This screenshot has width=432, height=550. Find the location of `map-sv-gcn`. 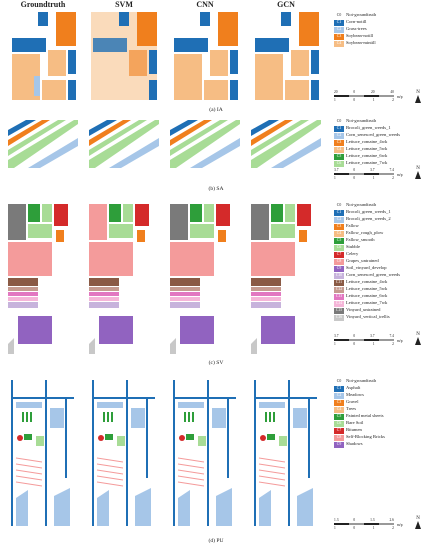

map-sv-gcn is located at coordinates (286, 279).